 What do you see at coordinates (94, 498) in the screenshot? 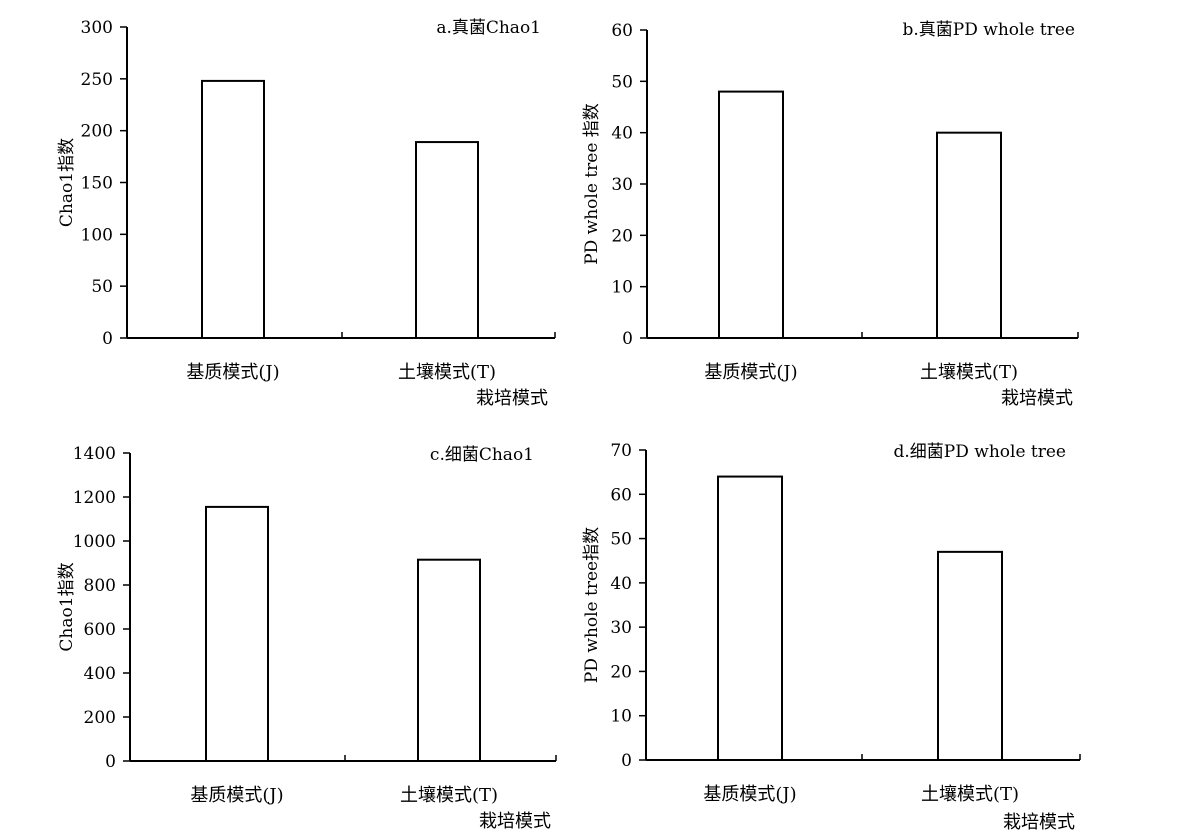
I see `y-tick-label: 1200` at bounding box center [94, 498].